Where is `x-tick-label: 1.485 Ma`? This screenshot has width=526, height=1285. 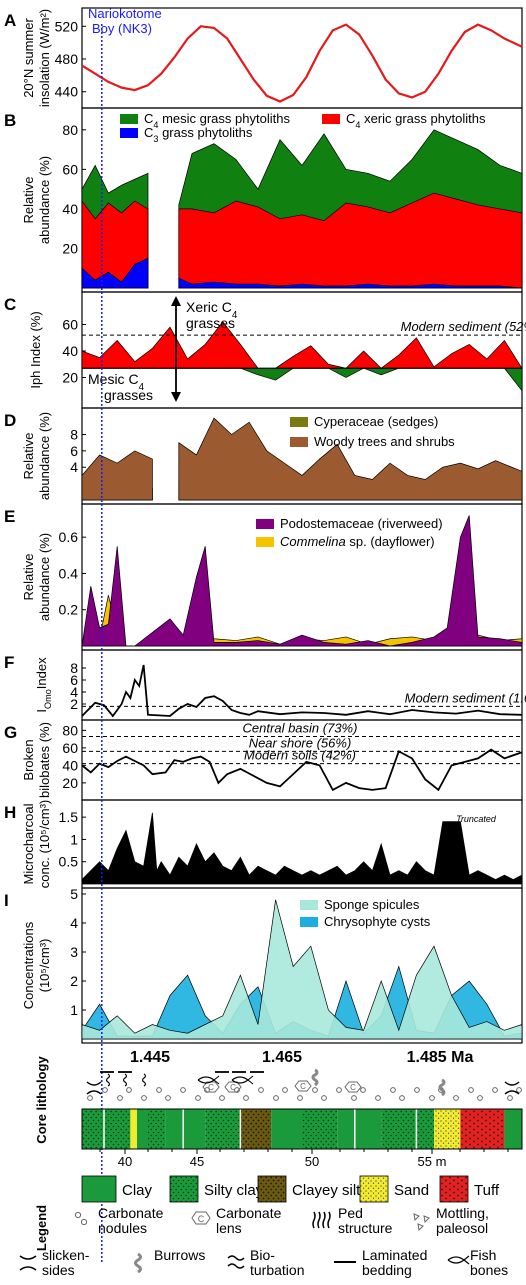 x-tick-label: 1.485 Ma is located at coordinates (440, 1057).